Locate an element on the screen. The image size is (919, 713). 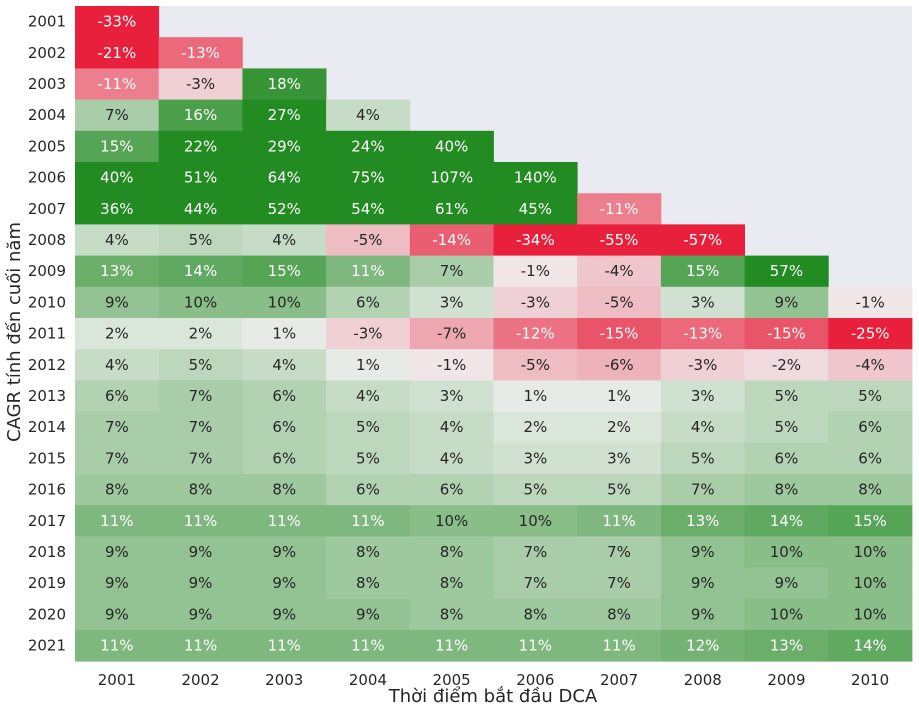
heatmap-cell-value: 5% is located at coordinates (201, 240).